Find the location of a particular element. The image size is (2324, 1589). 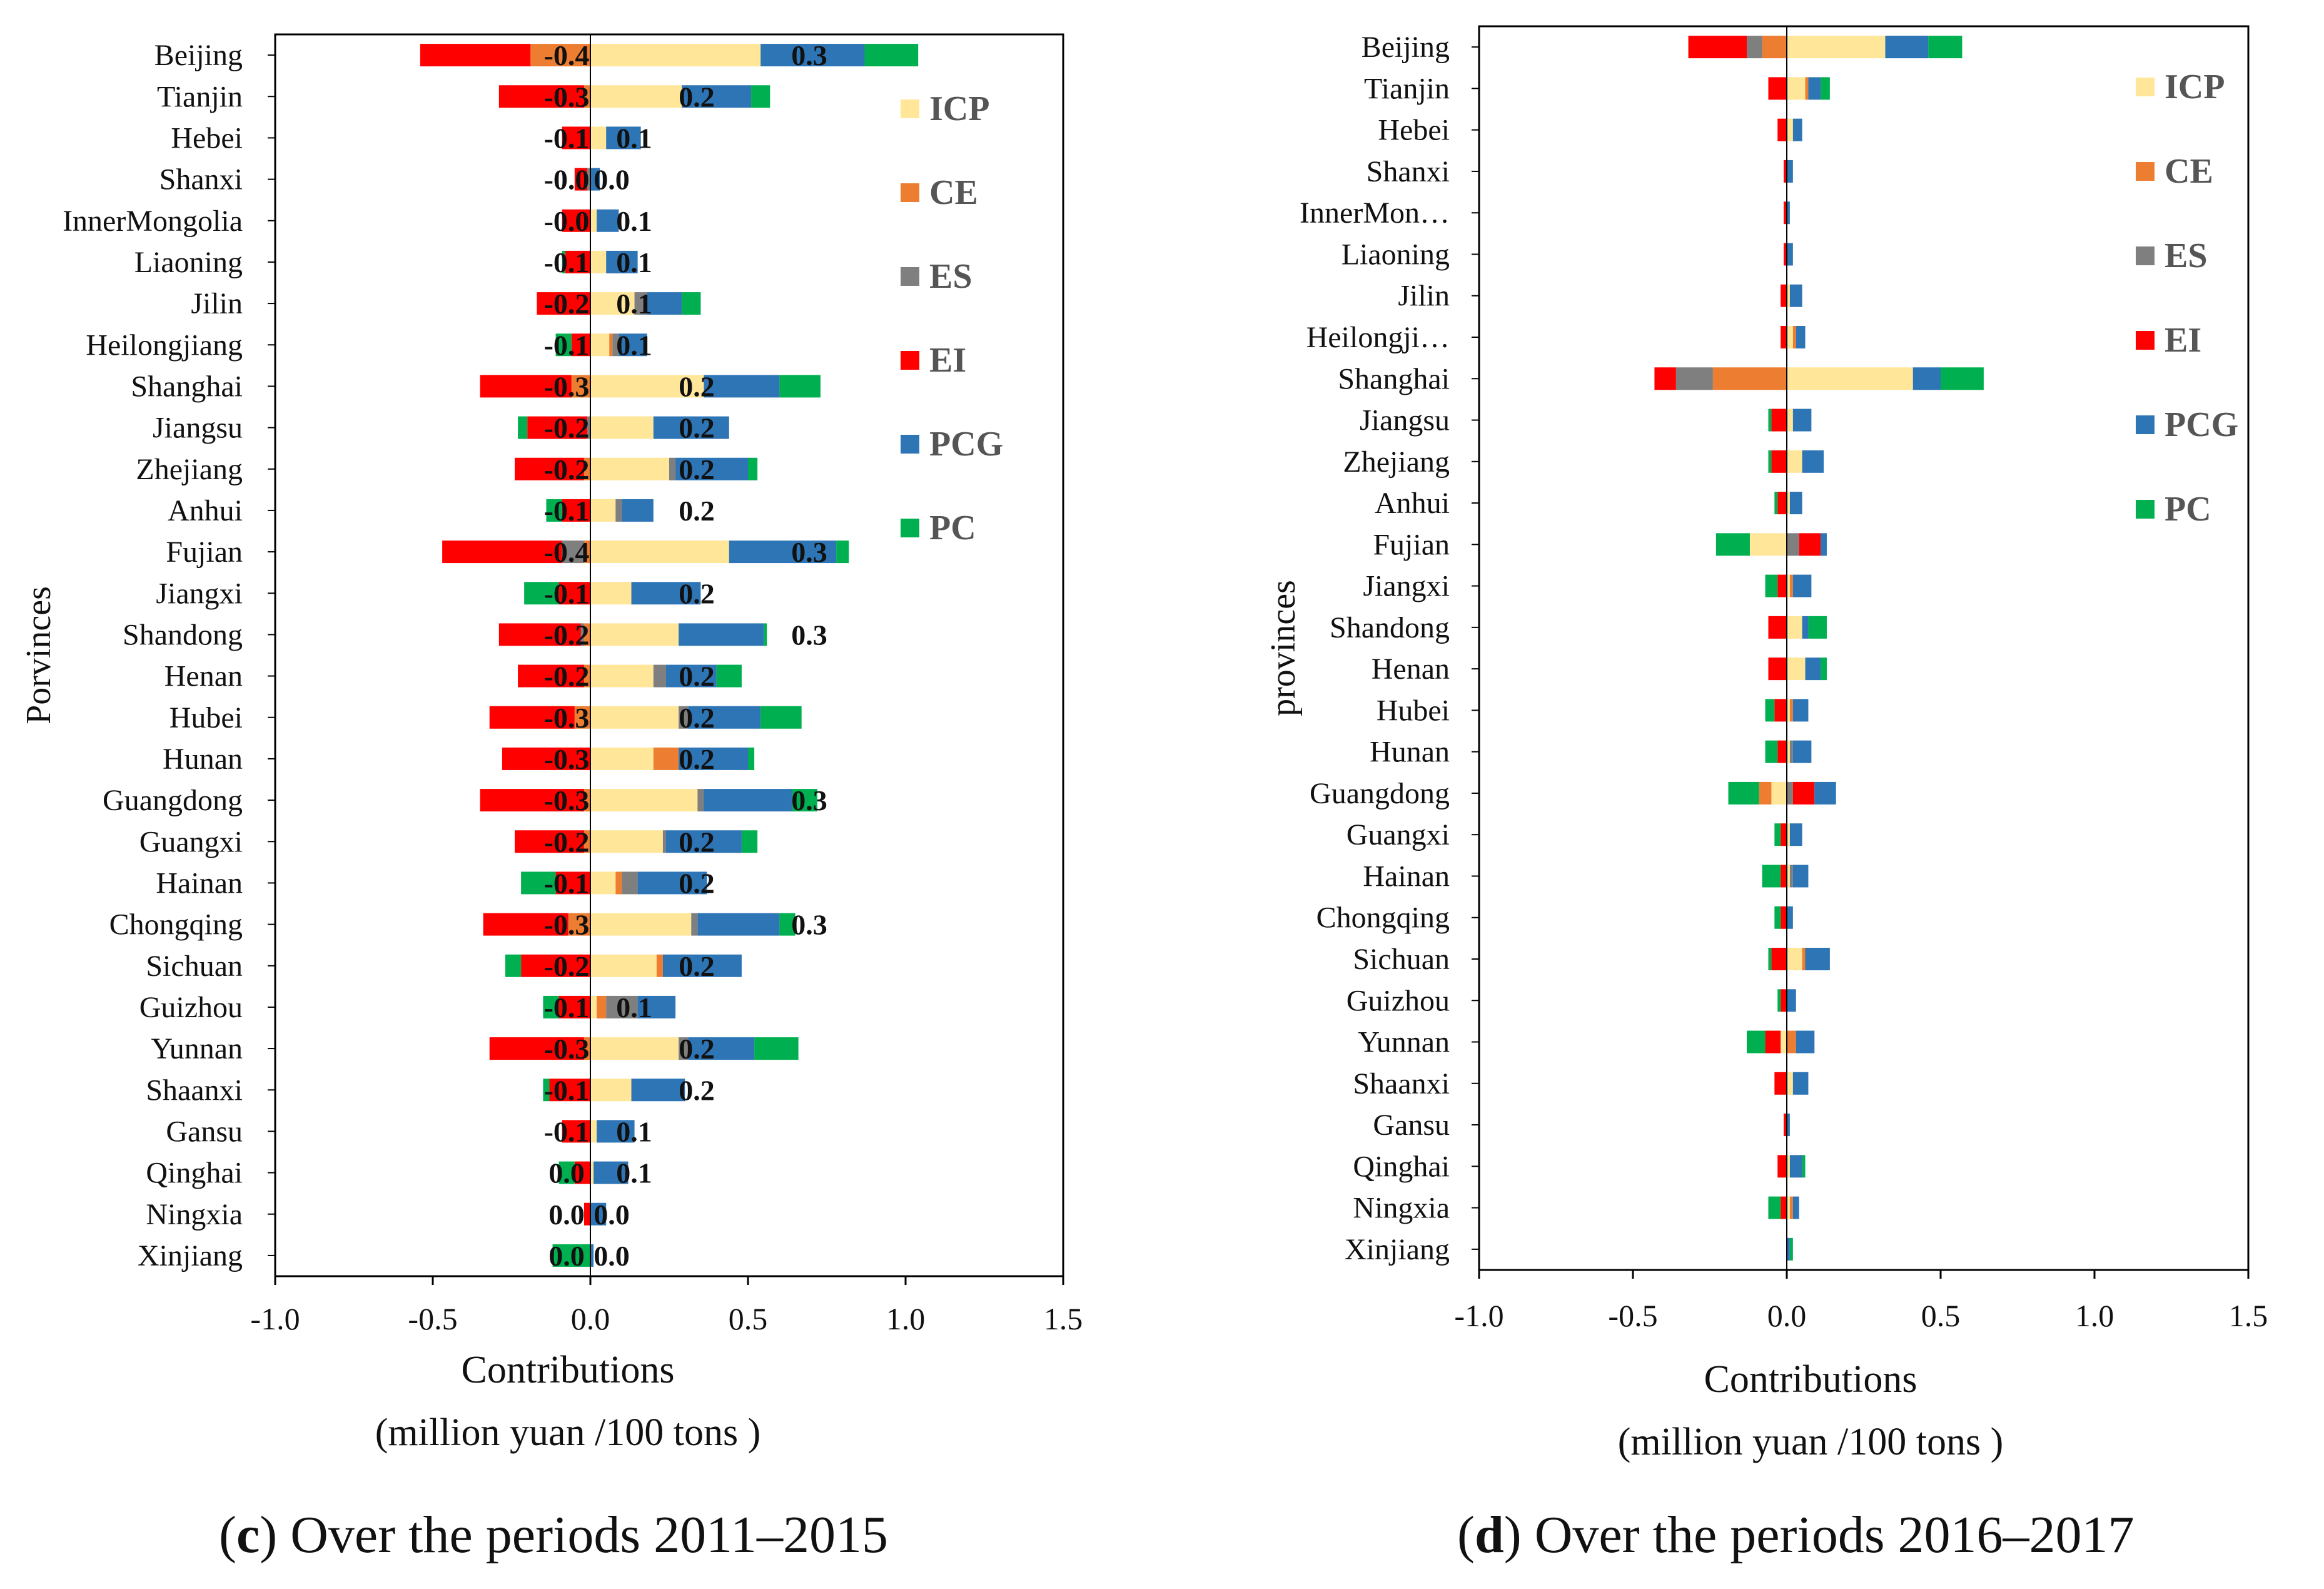

data-label-negative: -0.0 is located at coordinates (567, 180).